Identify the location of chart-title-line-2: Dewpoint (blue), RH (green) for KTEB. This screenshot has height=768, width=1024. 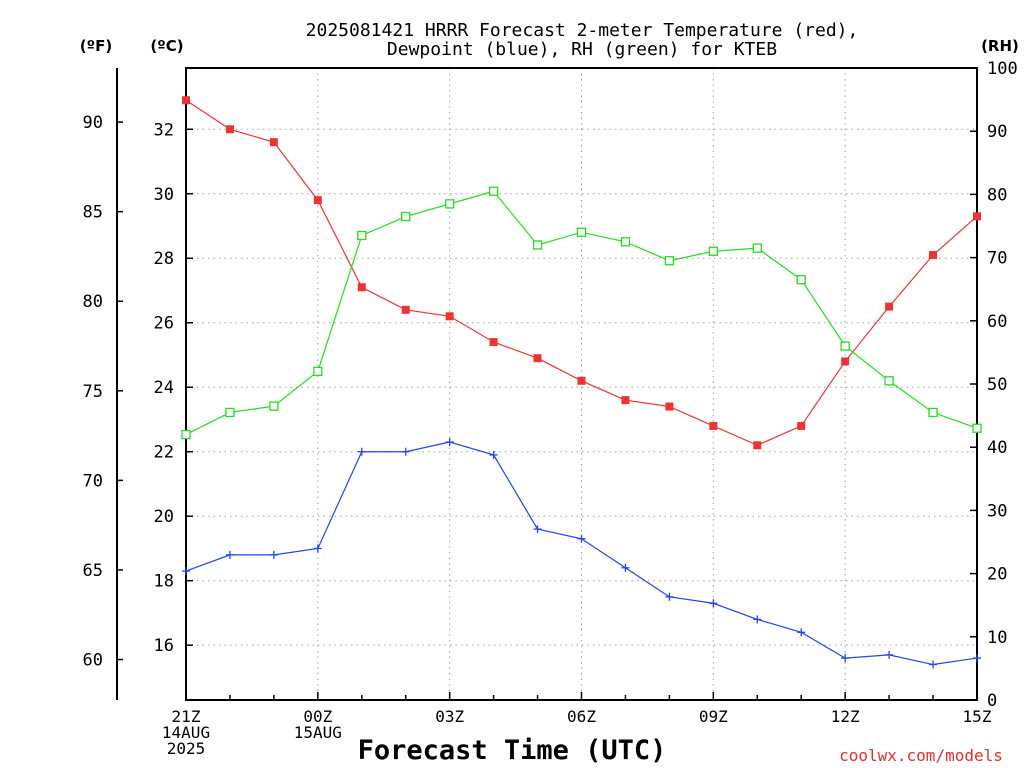
(582, 49).